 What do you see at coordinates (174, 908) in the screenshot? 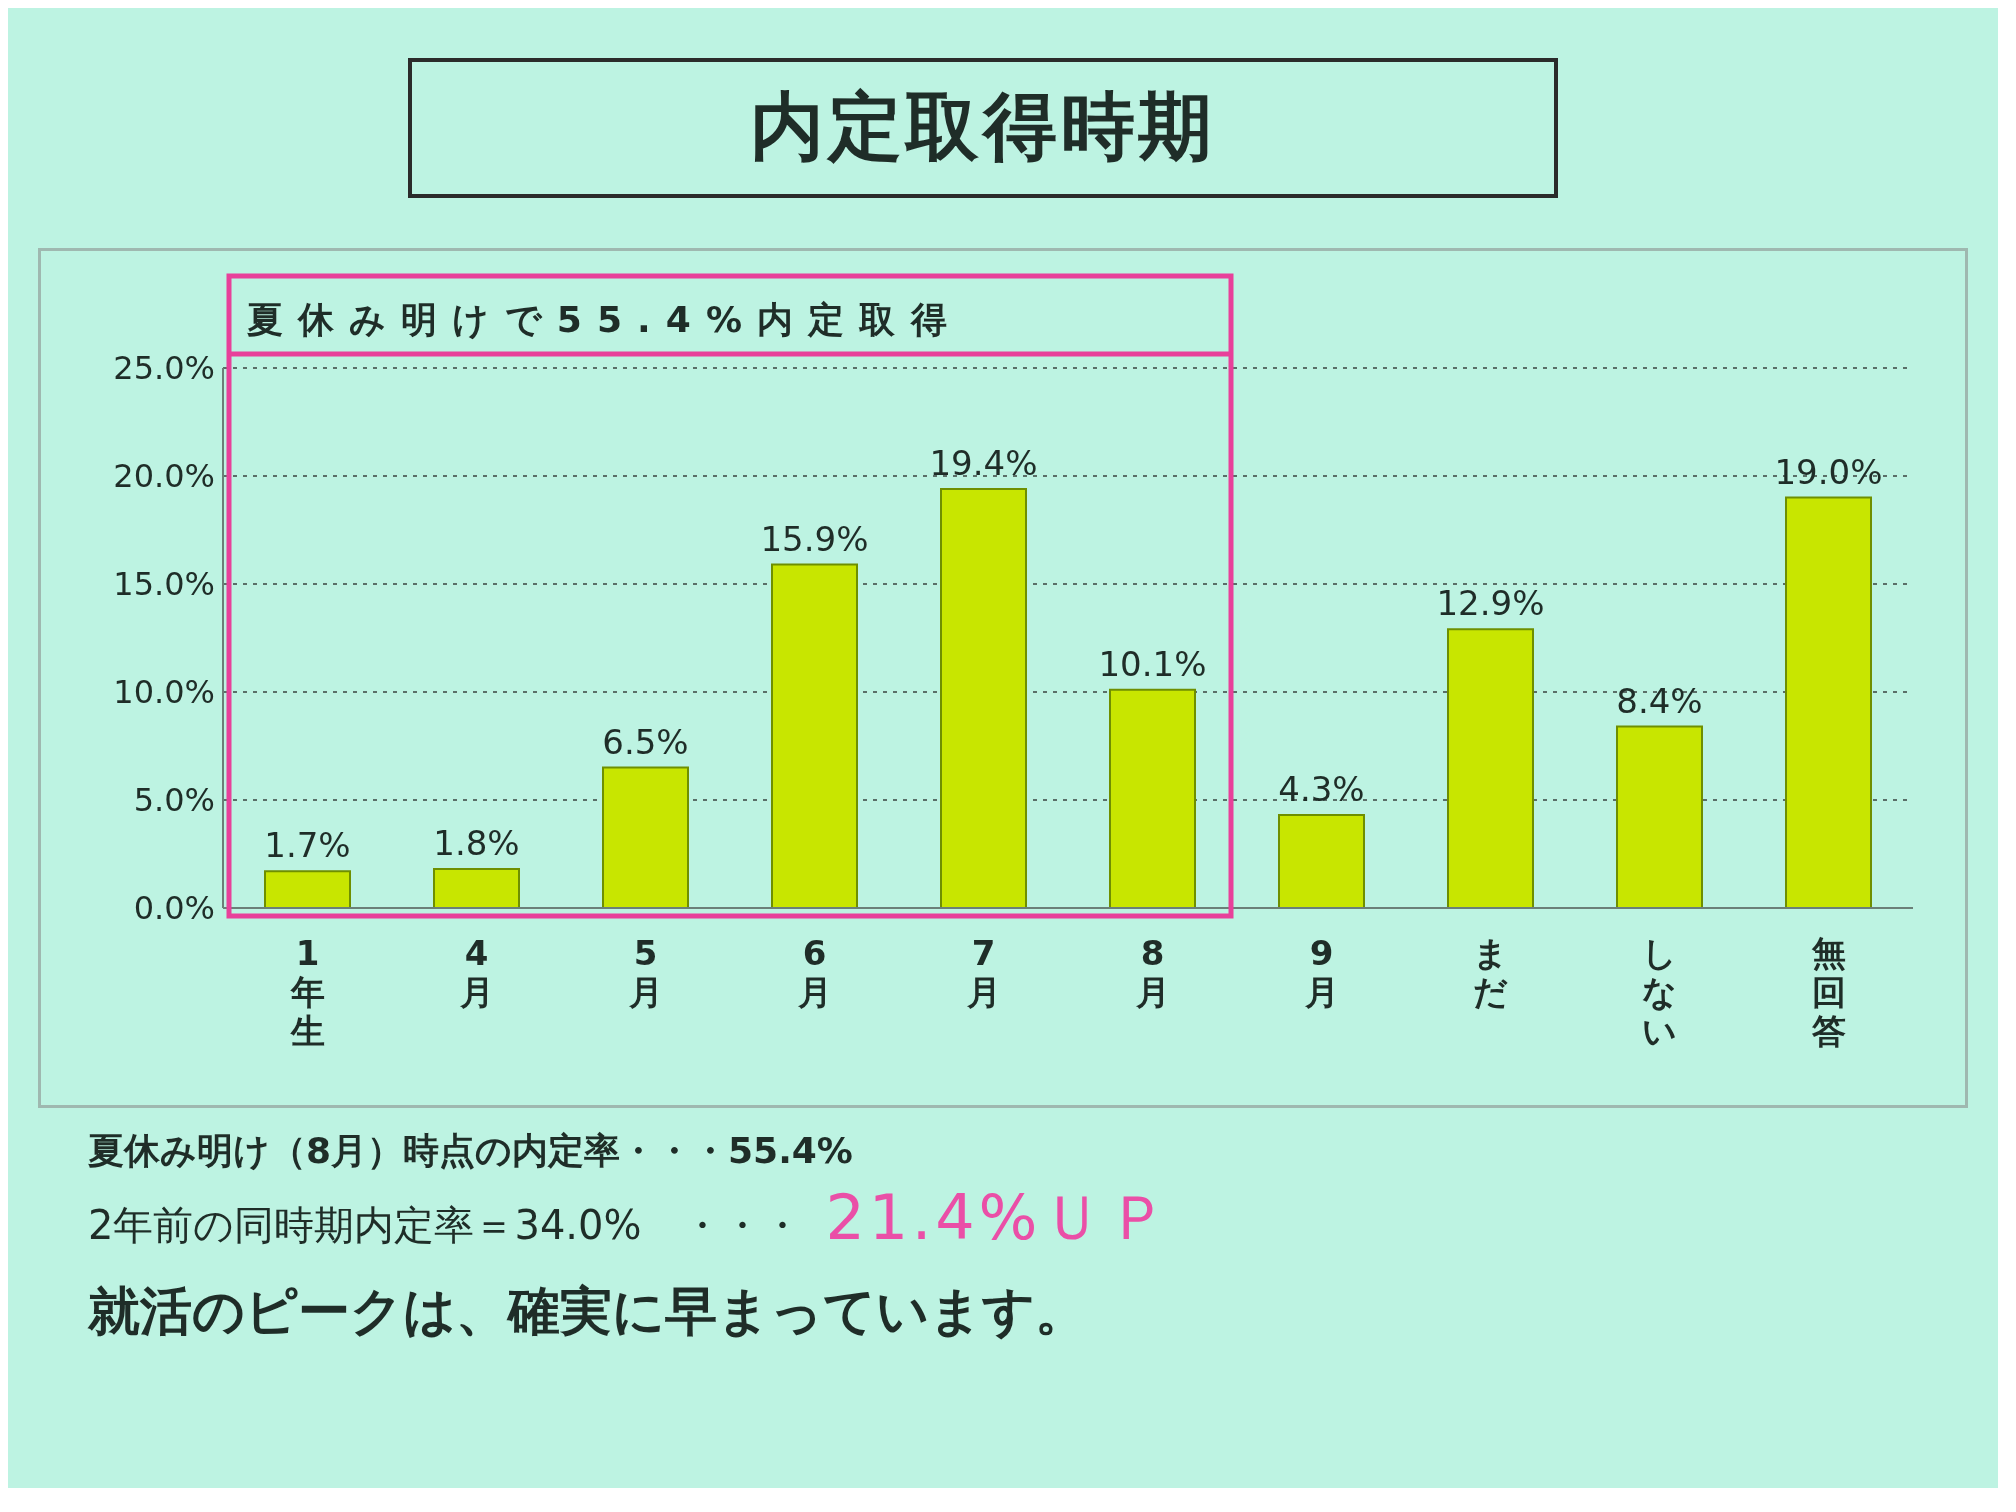
I see `y-tick-label: 0.0%` at bounding box center [174, 908].